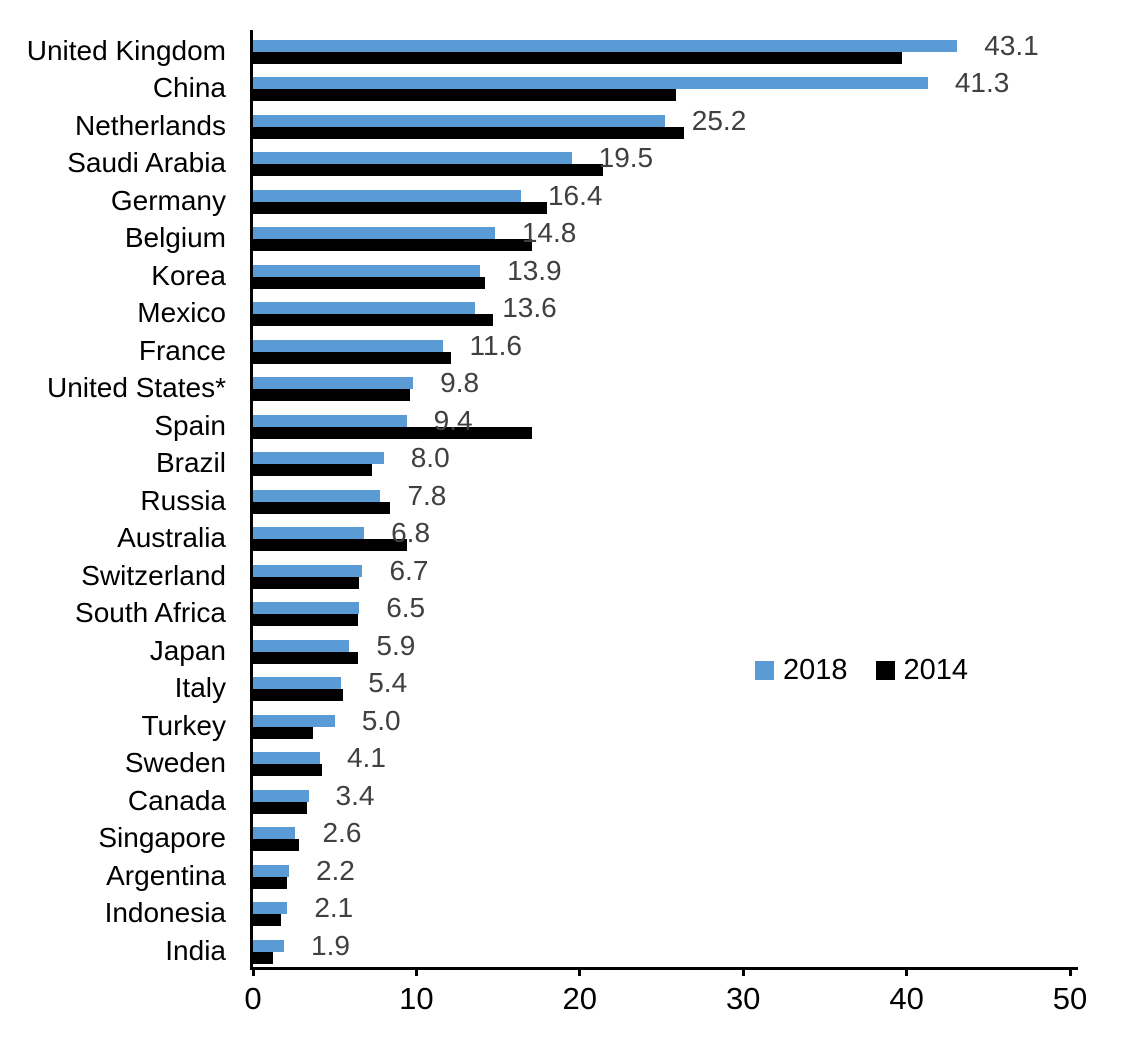 The height and width of the screenshot is (1041, 1123). I want to click on category-label: Switzerland, so click(153, 575).